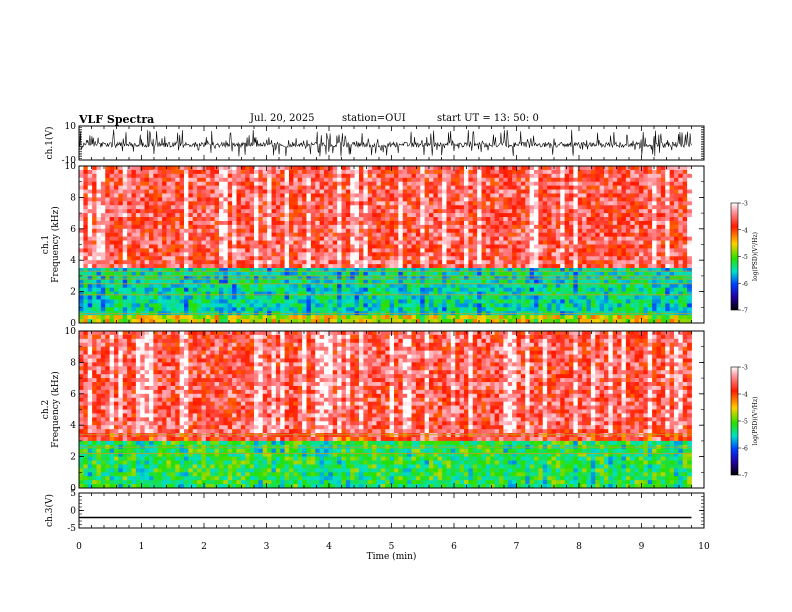 This screenshot has width=792, height=612. I want to click on x-tick-label: 4, so click(329, 547).